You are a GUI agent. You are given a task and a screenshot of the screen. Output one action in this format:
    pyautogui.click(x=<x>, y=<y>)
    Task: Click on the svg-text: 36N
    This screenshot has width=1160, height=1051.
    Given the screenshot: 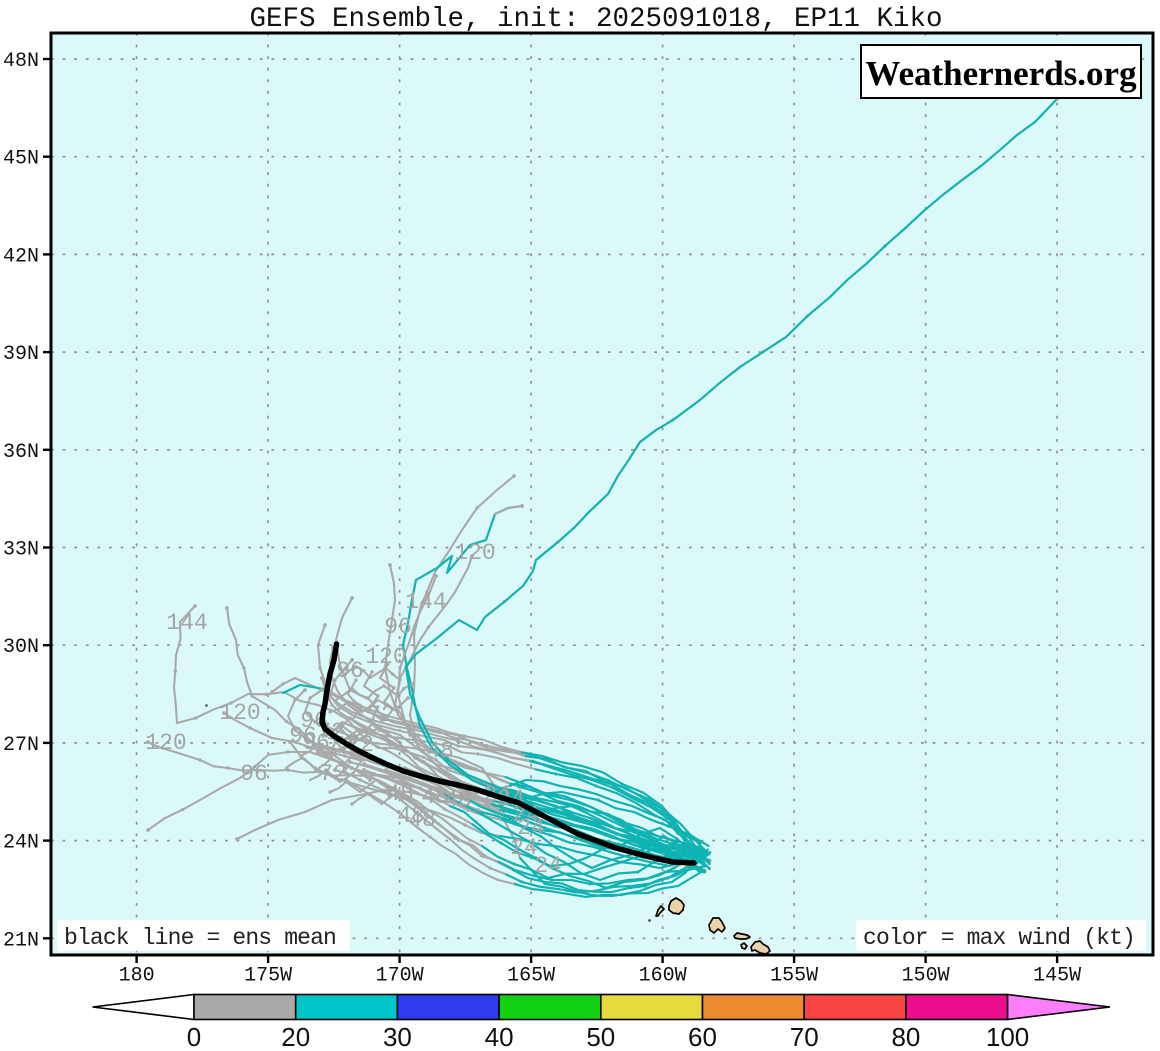 What is the action you would take?
    pyautogui.click(x=21, y=452)
    